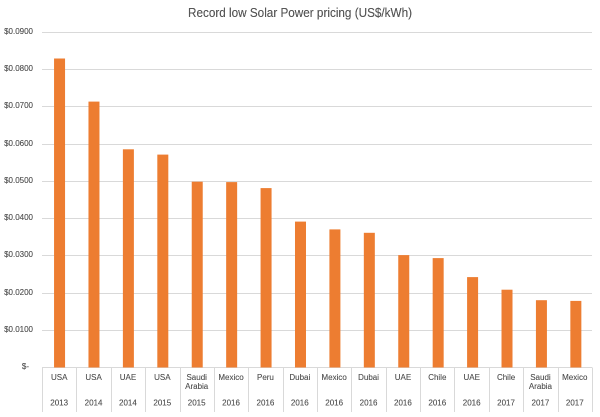 The width and height of the screenshot is (600, 417). I want to click on svg-text: $0.0400, so click(18, 217).